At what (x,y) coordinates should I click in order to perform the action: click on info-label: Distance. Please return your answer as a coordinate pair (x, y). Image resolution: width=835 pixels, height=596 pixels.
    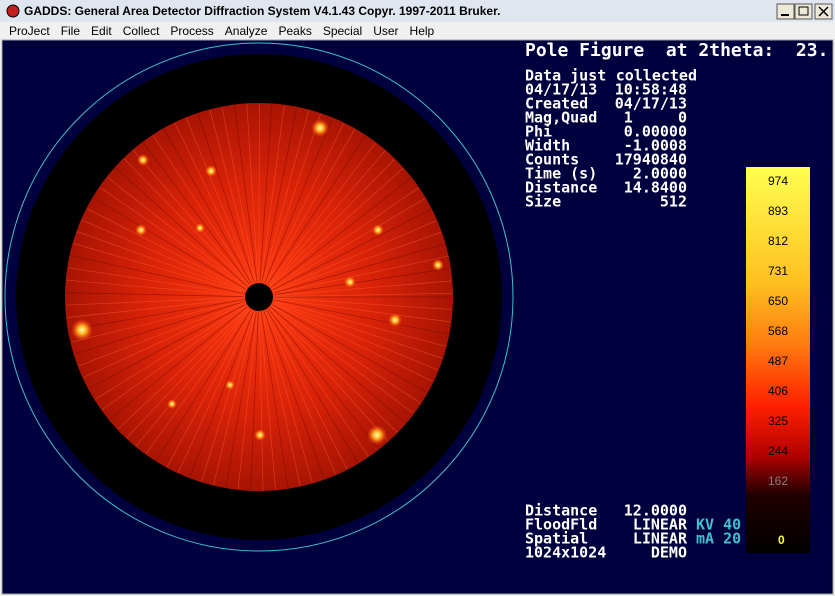
    Looking at the image, I should click on (561, 188).